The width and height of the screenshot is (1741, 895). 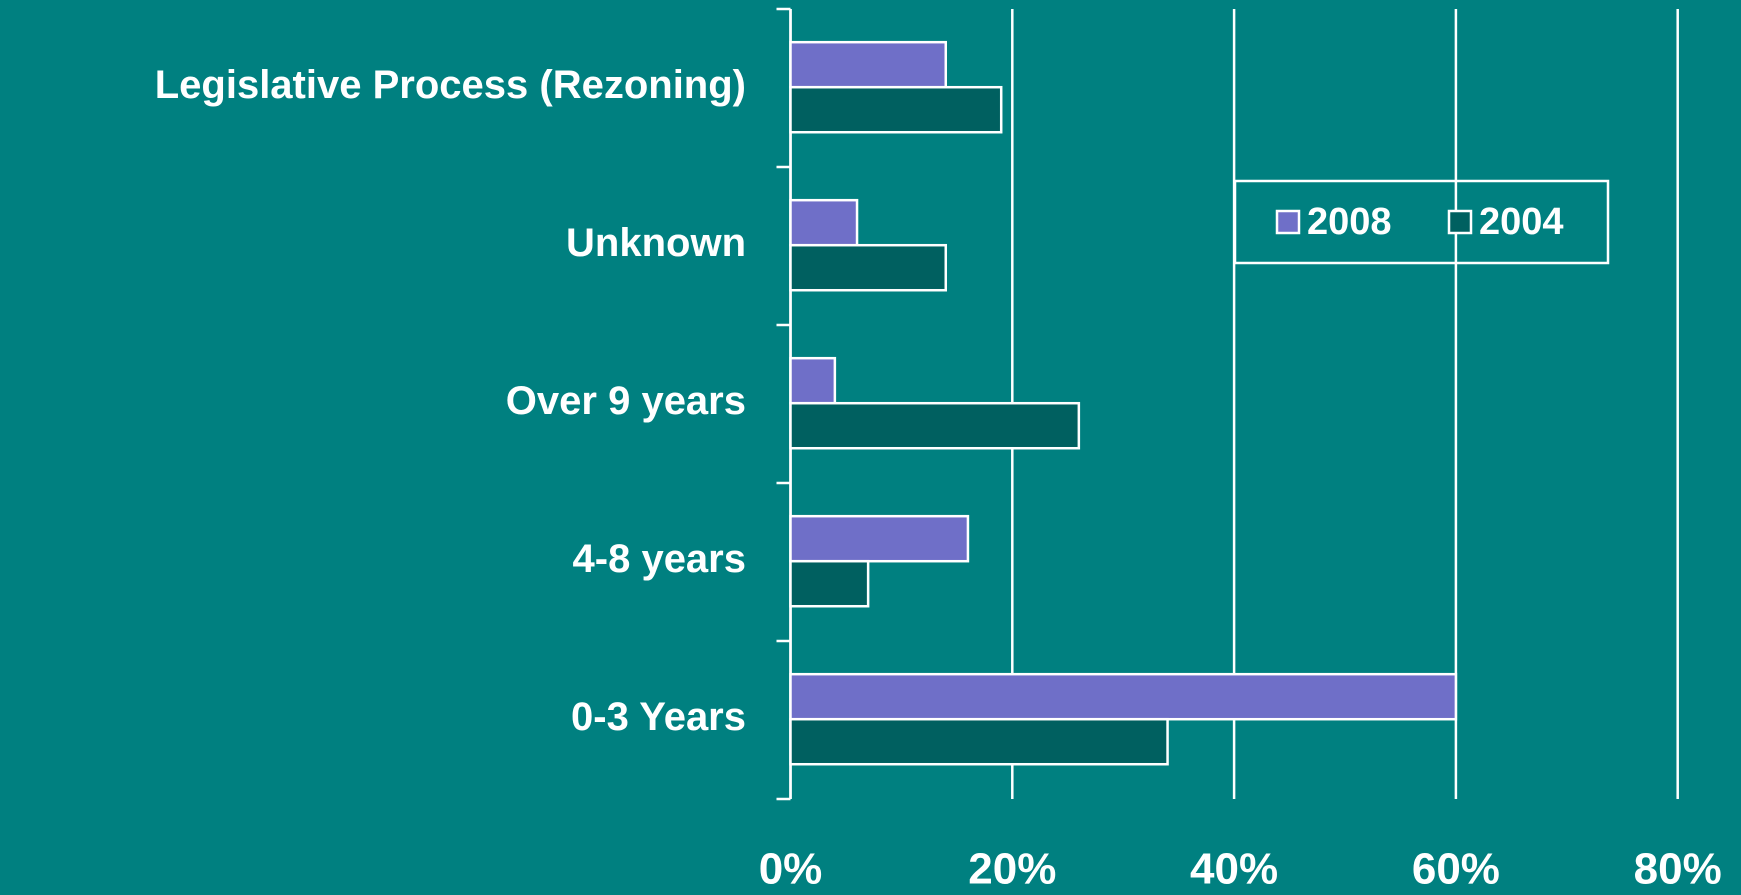 What do you see at coordinates (1521, 222) in the screenshot?
I see `legend-label: 2004` at bounding box center [1521, 222].